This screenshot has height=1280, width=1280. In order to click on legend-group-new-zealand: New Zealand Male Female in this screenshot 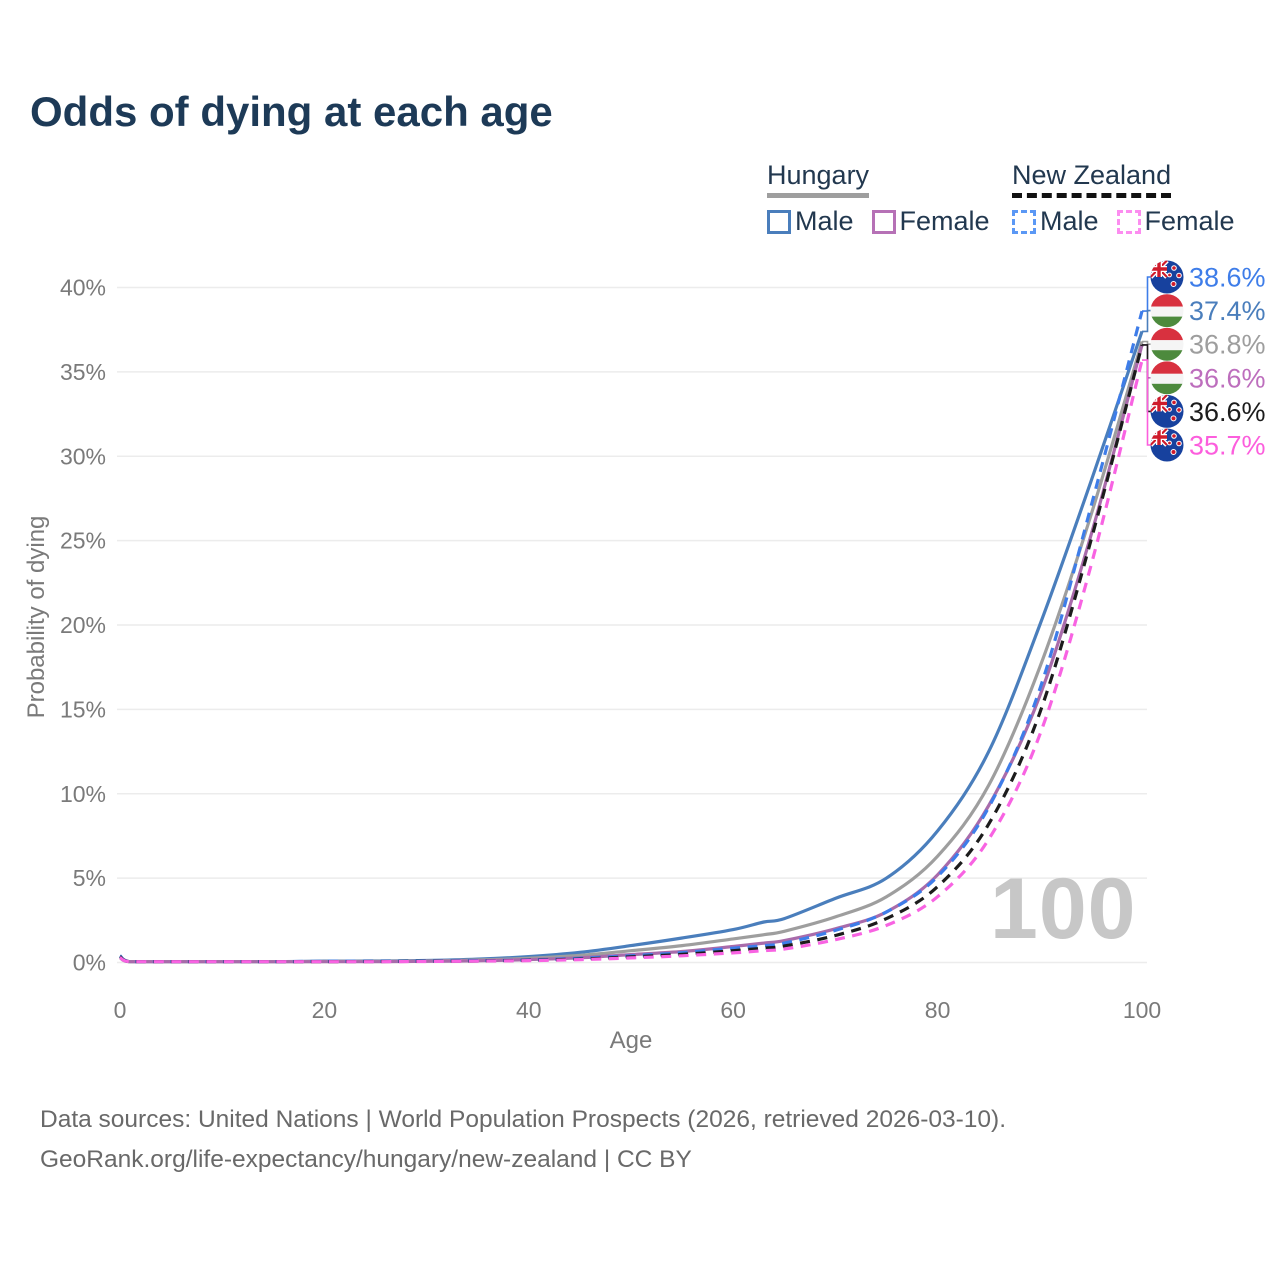, I will do `click(1132, 198)`.